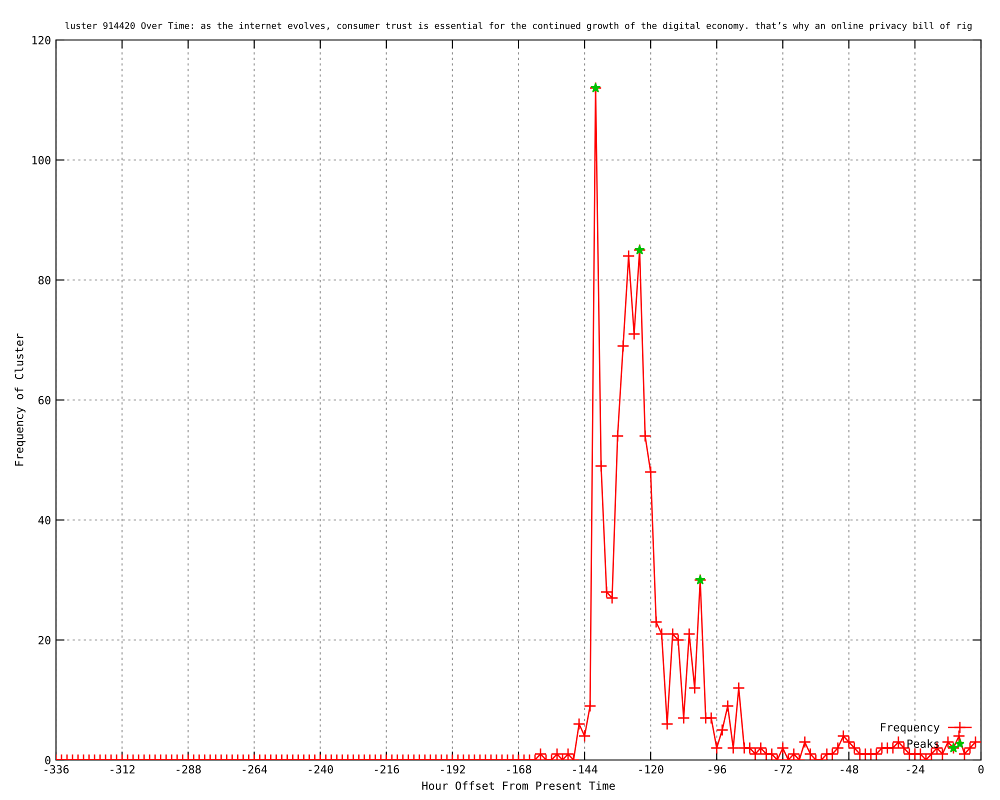  I want to click on x-tick-label: -192, so click(452, 769).